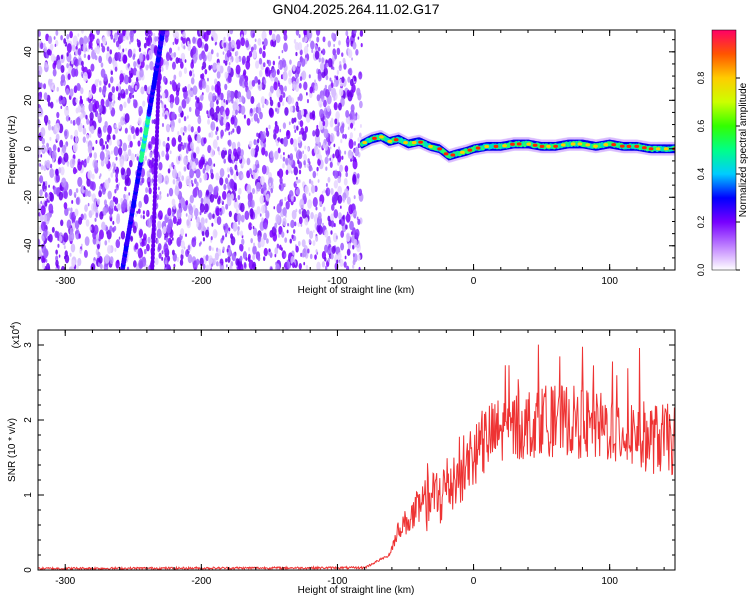 The height and width of the screenshot is (600, 750). I want to click on spectrogram-y-tick-label: 20, so click(28, 100).